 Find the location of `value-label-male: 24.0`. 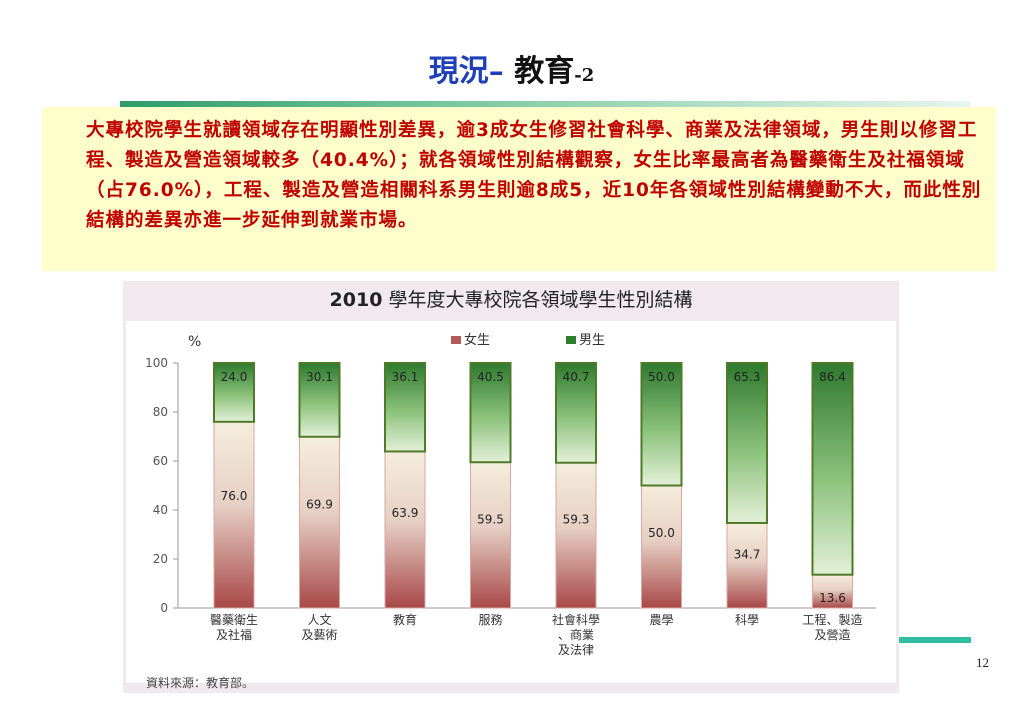

value-label-male: 24.0 is located at coordinates (234, 377).